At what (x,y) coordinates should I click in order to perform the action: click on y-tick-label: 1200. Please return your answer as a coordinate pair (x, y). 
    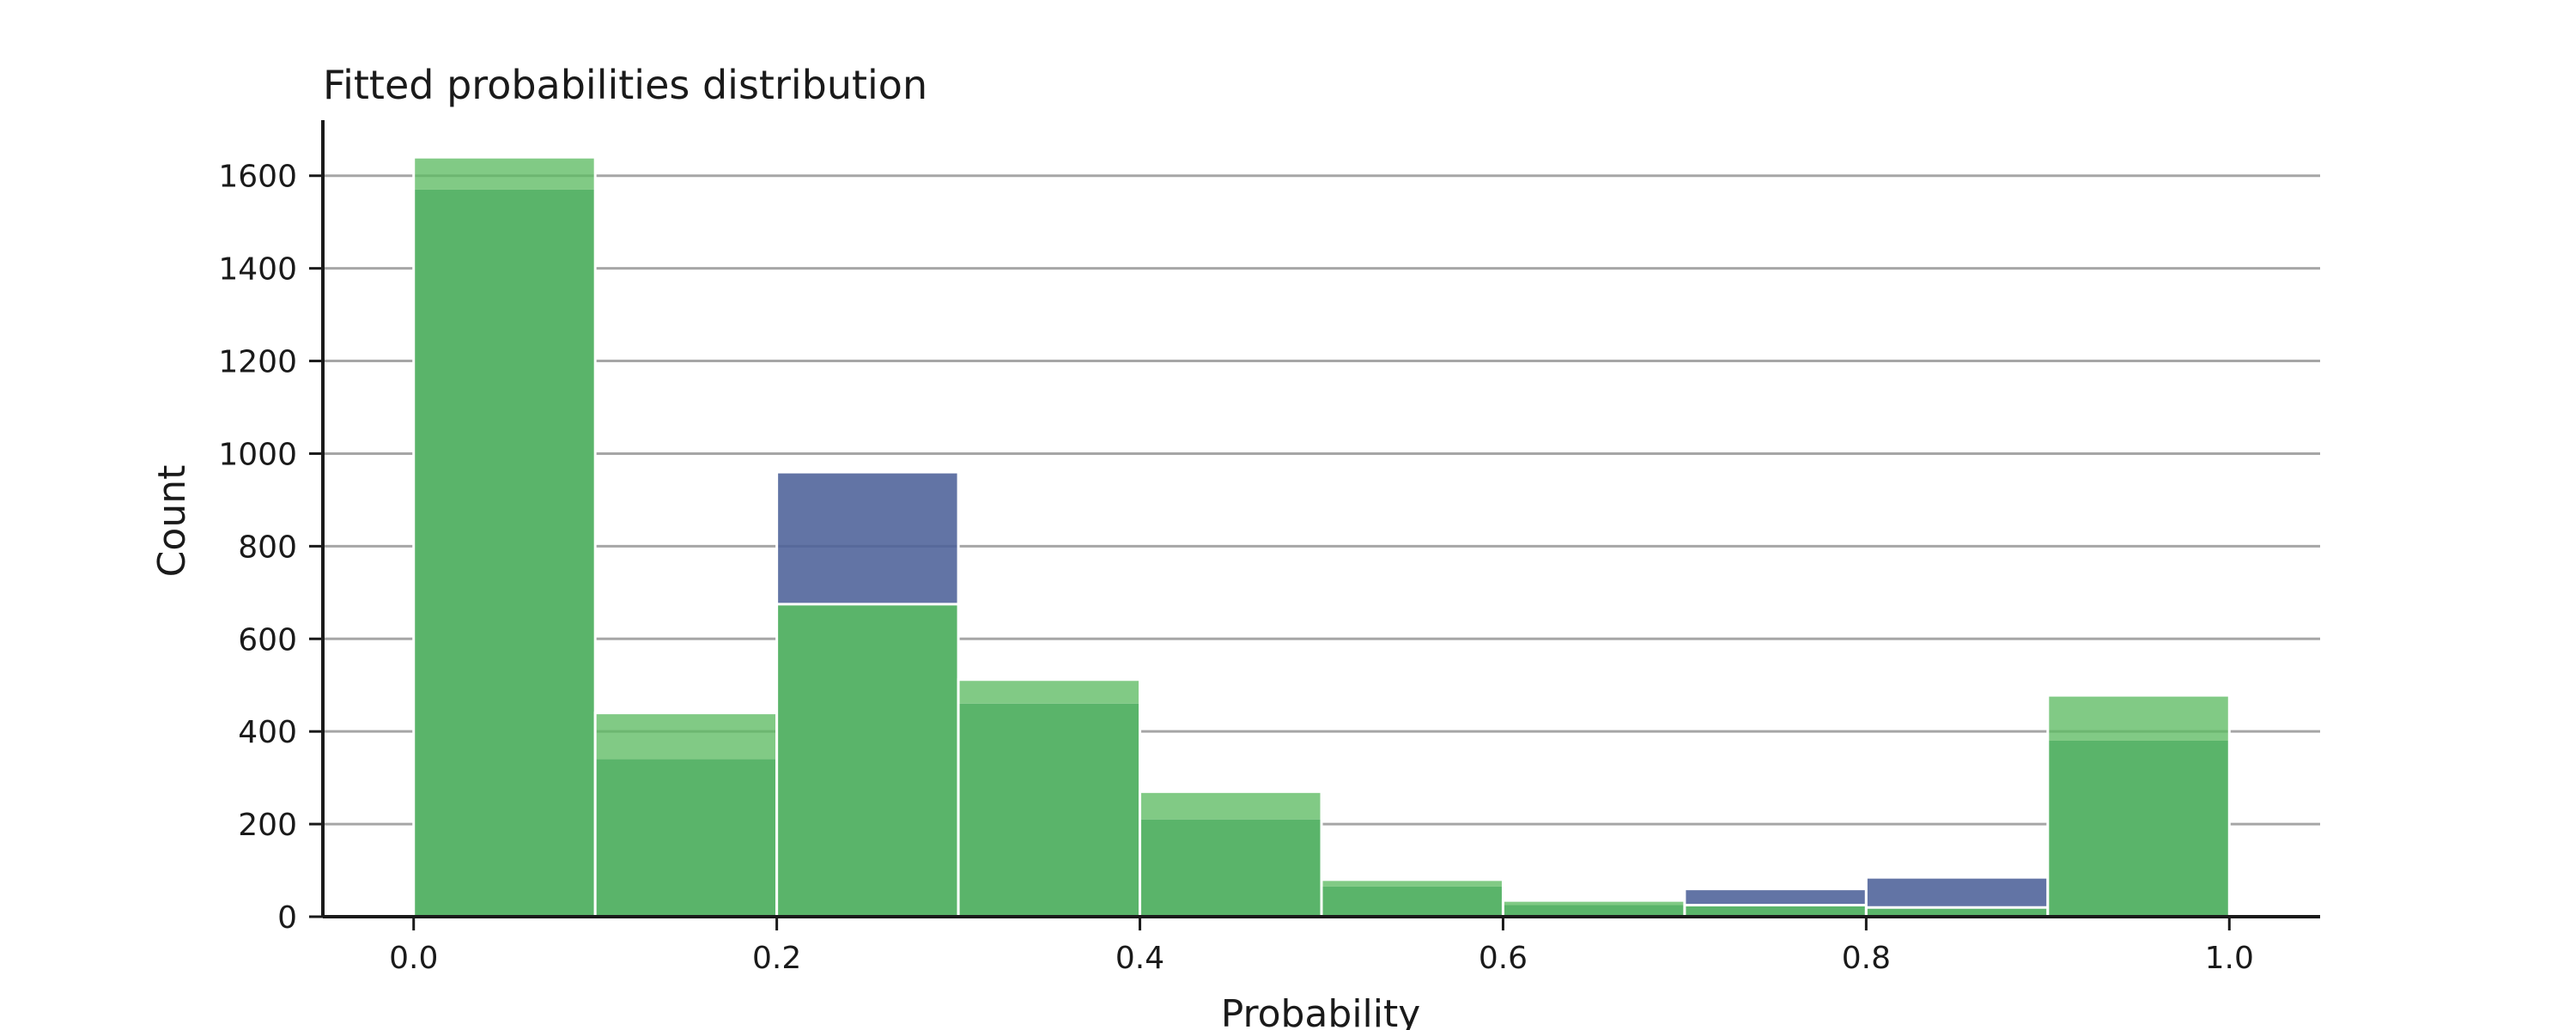
    Looking at the image, I should click on (258, 362).